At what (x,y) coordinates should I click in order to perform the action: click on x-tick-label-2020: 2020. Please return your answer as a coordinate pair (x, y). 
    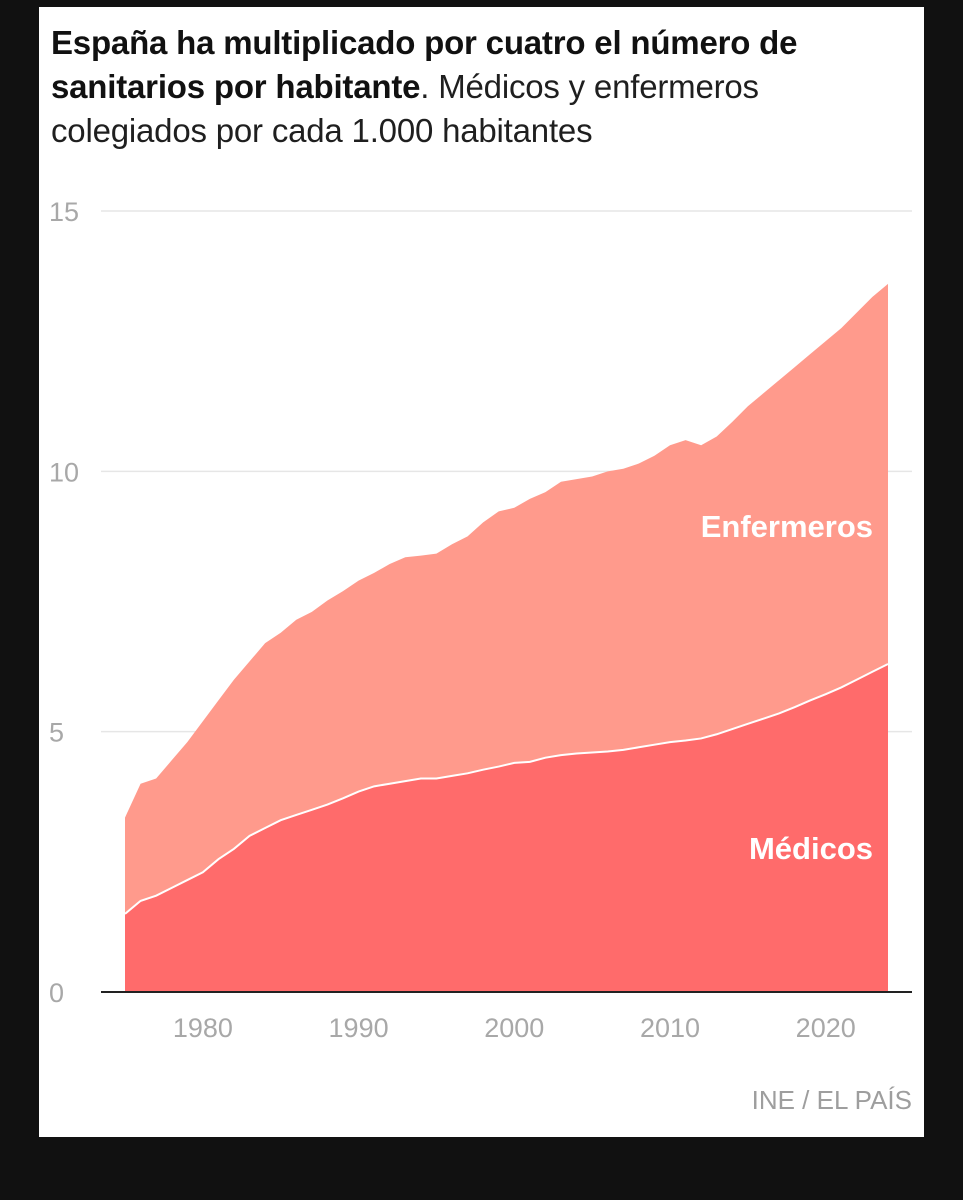
    Looking at the image, I should click on (826, 1028).